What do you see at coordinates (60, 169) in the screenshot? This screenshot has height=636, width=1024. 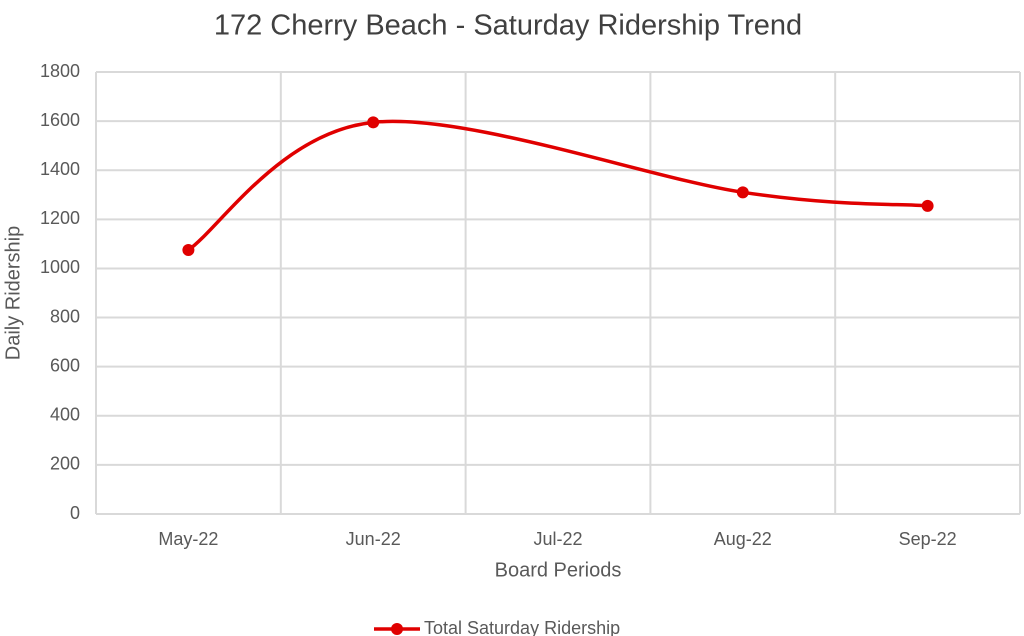 I see `y-tick-label: 1400` at bounding box center [60, 169].